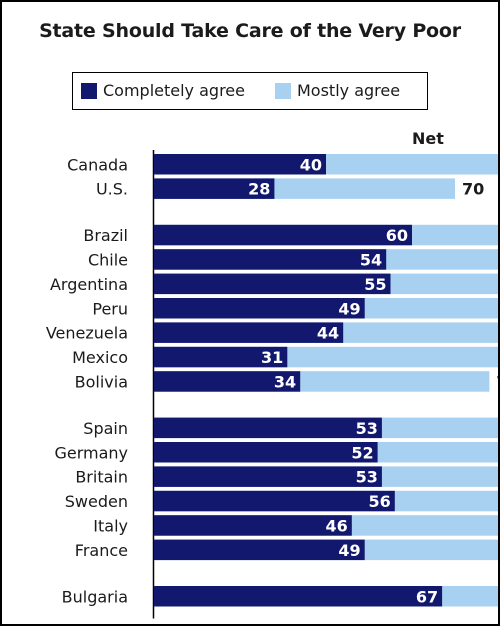 The height and width of the screenshot is (626, 500). What do you see at coordinates (89, 284) in the screenshot?
I see `country-label-argentina: Argentina` at bounding box center [89, 284].